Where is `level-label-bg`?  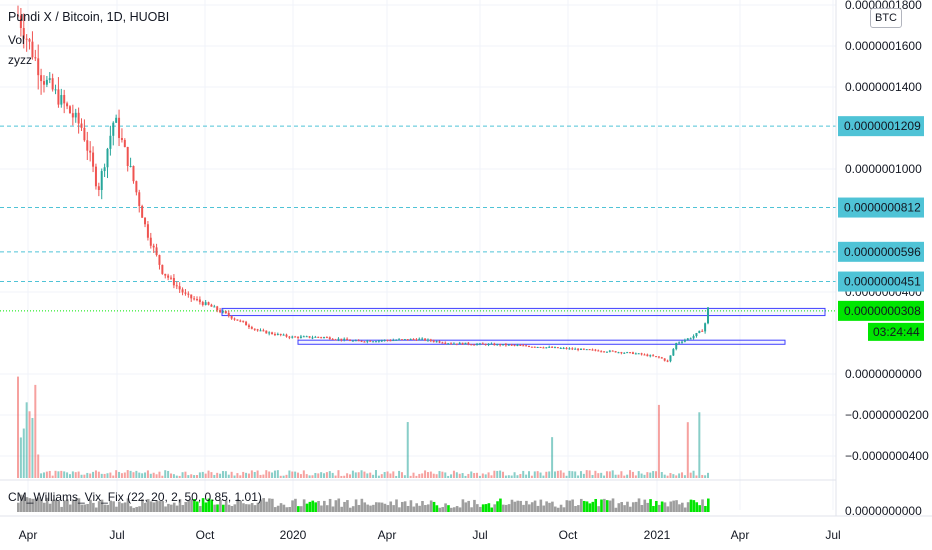
level-label-bg is located at coordinates (881, 126).